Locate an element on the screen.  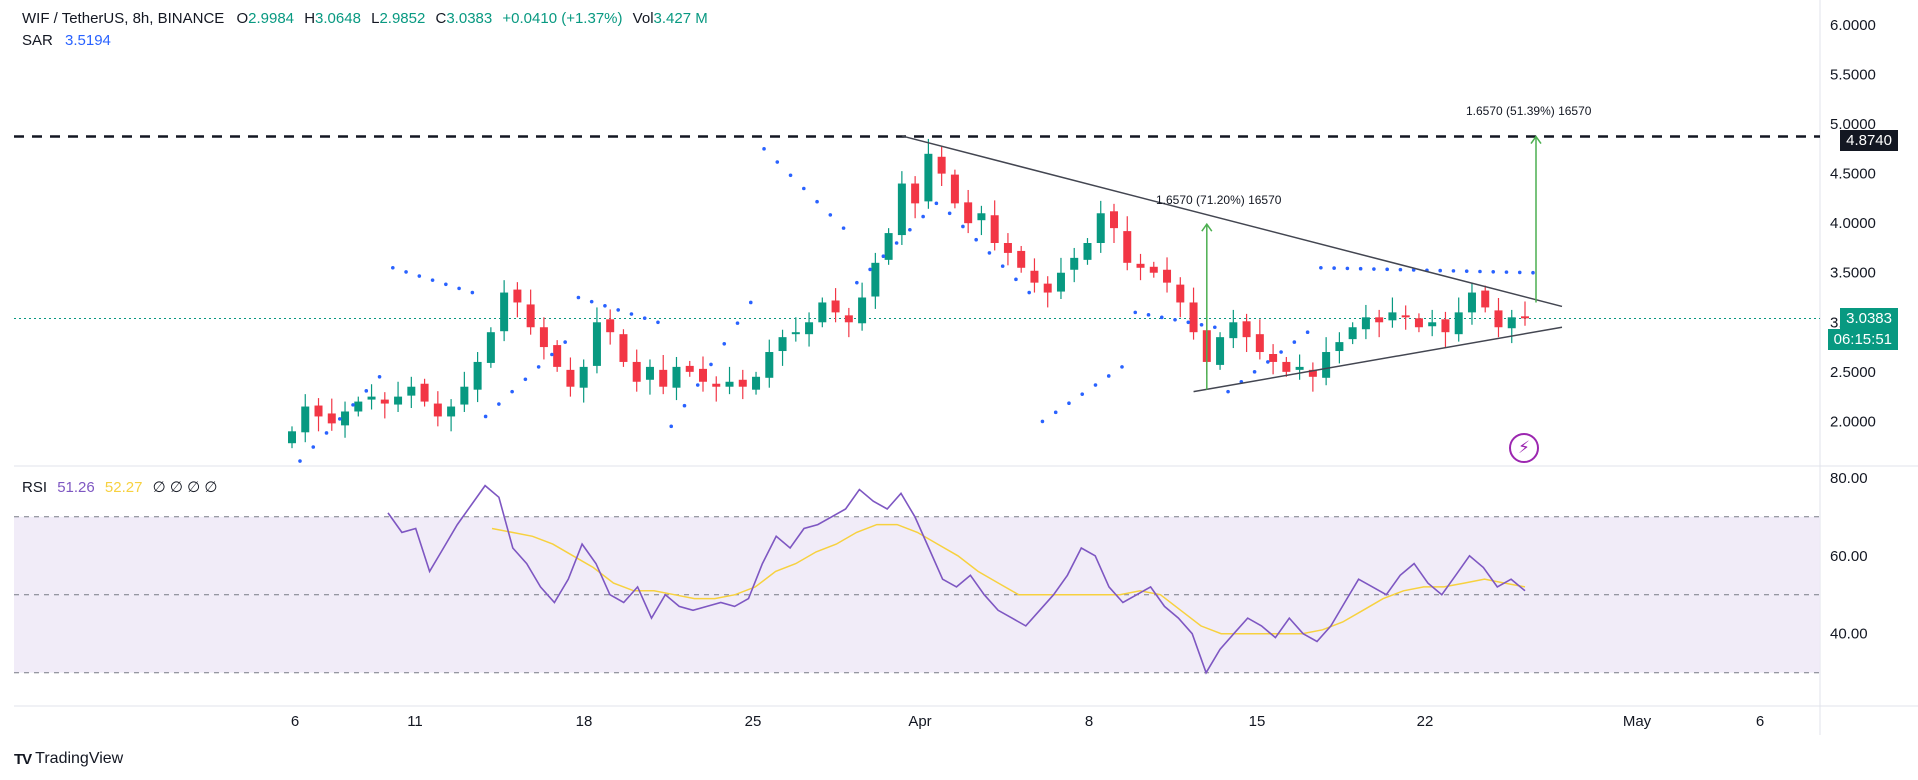
open-value: 2.9984 is located at coordinates (271, 18).